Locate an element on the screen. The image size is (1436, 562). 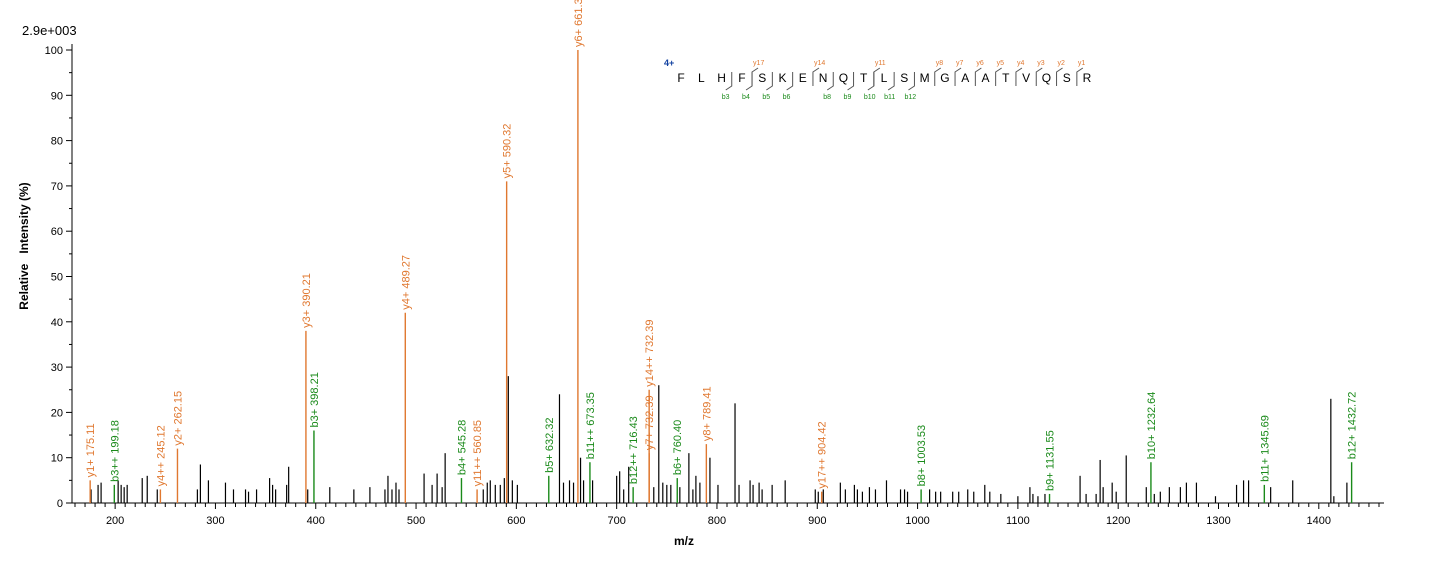
x-tick-label: 1400 is located at coordinates (1319, 521).